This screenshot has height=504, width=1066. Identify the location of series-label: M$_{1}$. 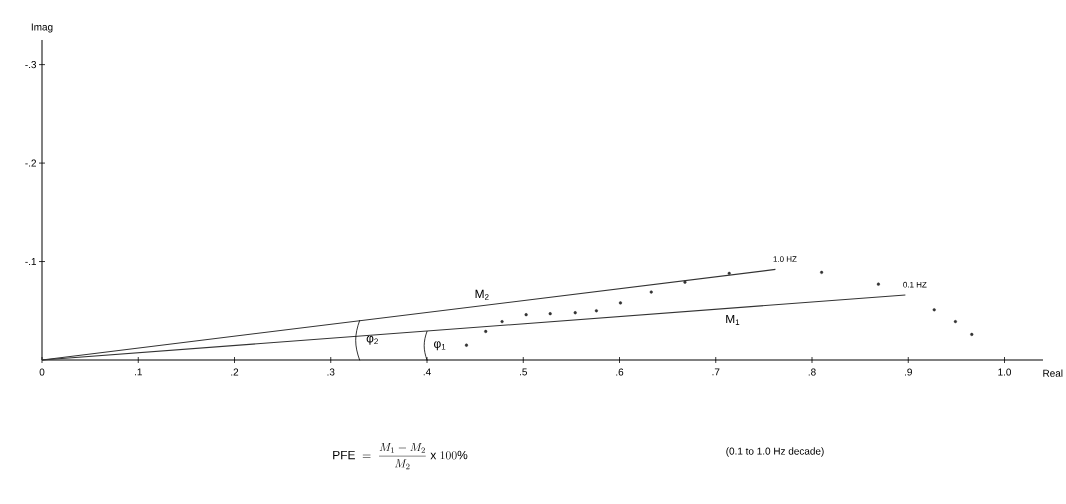
(733, 319).